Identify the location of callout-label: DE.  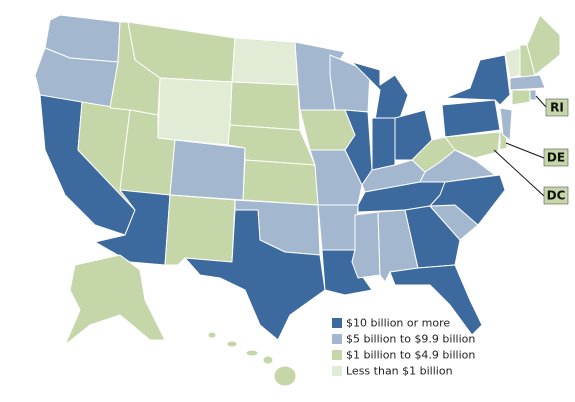
(556, 158).